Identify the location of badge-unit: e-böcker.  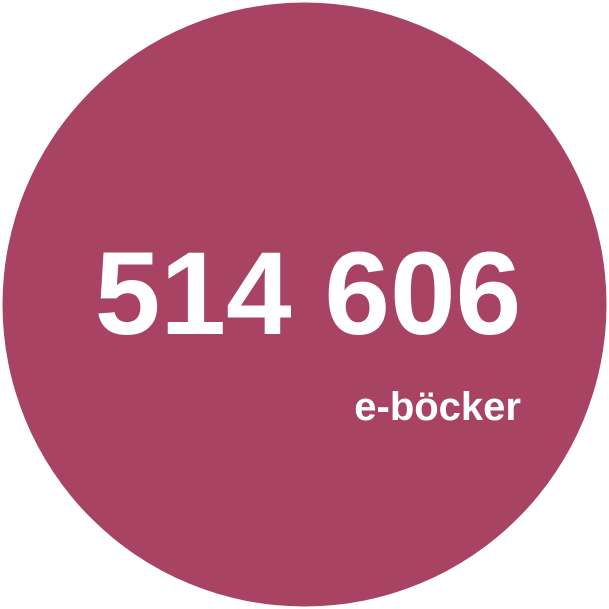
(437, 407).